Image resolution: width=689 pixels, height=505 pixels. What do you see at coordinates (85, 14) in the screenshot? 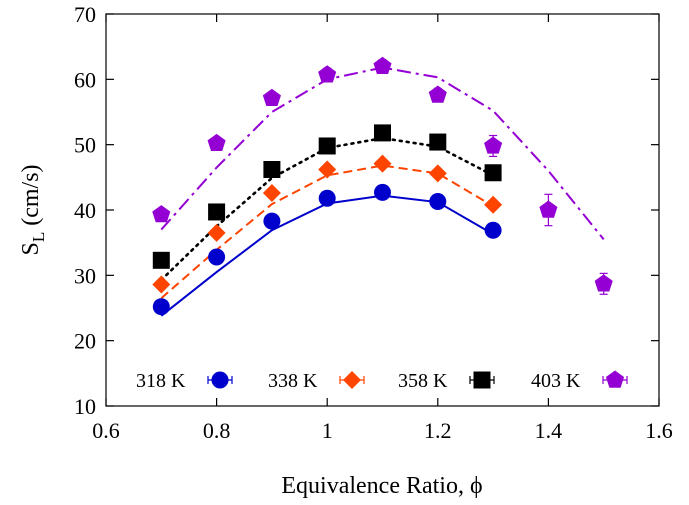
I see `y-tick-label: 70` at bounding box center [85, 14].